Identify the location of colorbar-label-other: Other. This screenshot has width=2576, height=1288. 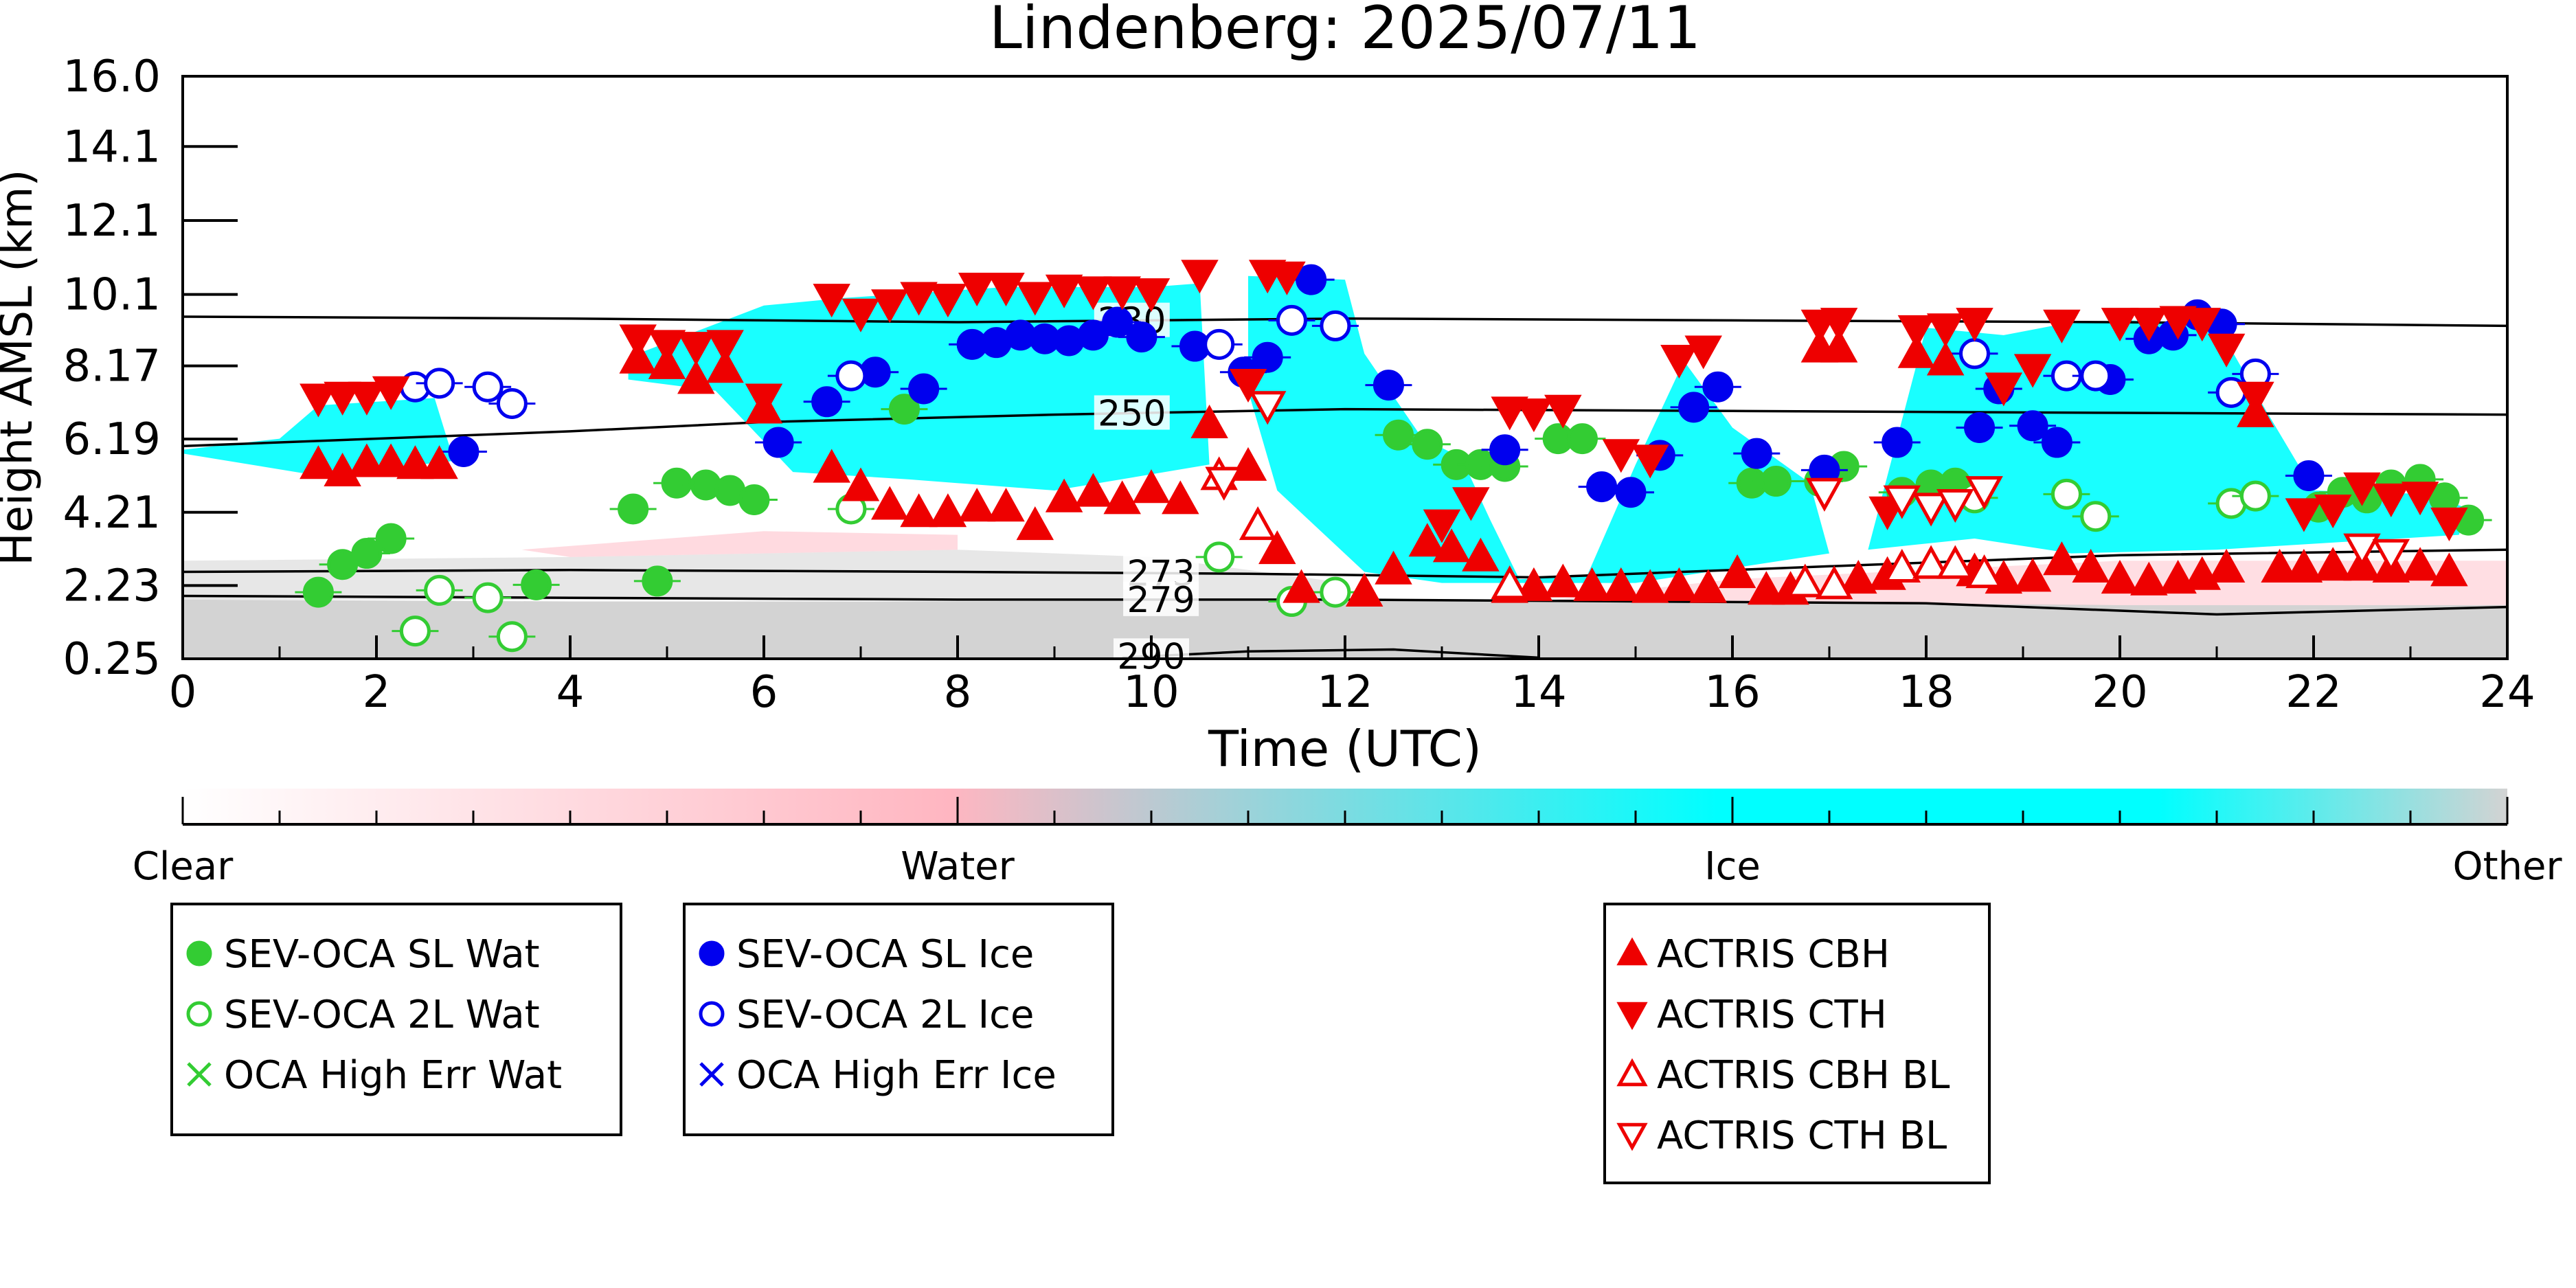
(2507, 866).